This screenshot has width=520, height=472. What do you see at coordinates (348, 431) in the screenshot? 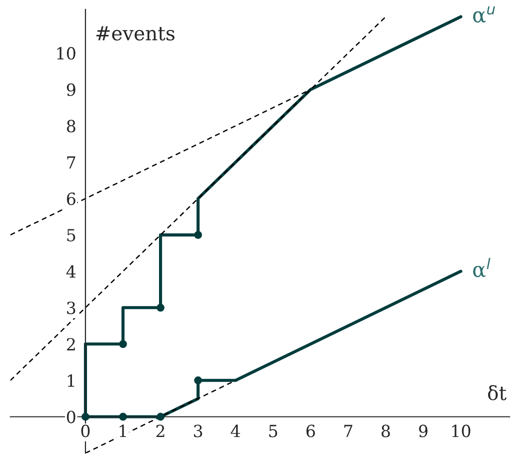
I see `x-tick-label: 7` at bounding box center [348, 431].